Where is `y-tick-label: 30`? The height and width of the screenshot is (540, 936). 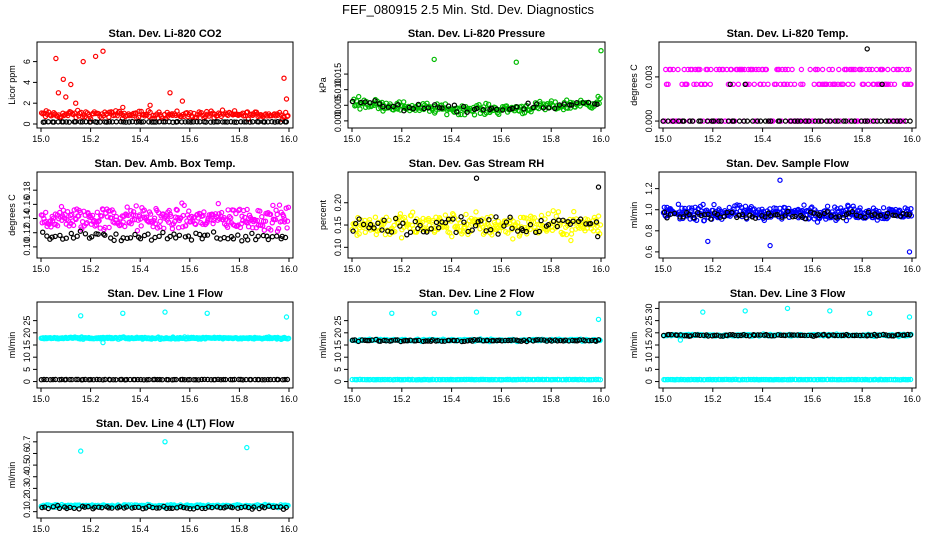
y-tick-label: 30 is located at coordinates (649, 308).